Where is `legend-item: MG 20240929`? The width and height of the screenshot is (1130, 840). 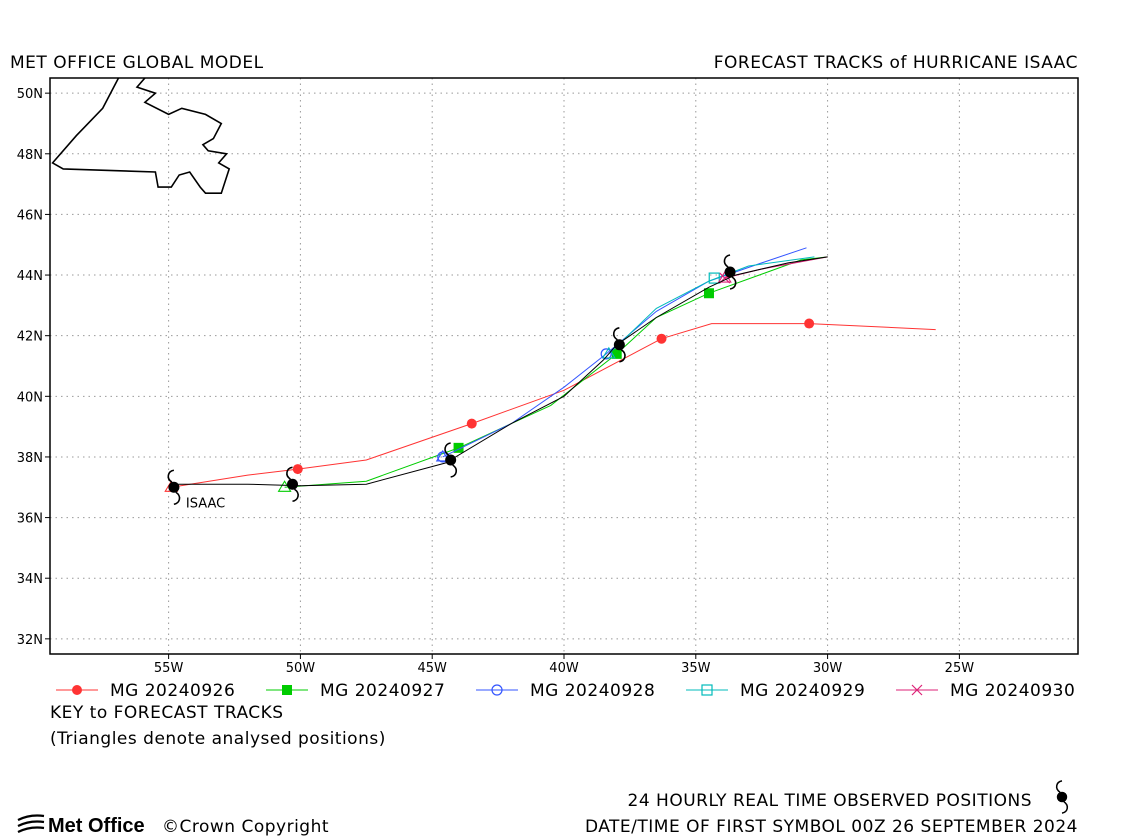
legend-item: MG 20240929 is located at coordinates (775, 691).